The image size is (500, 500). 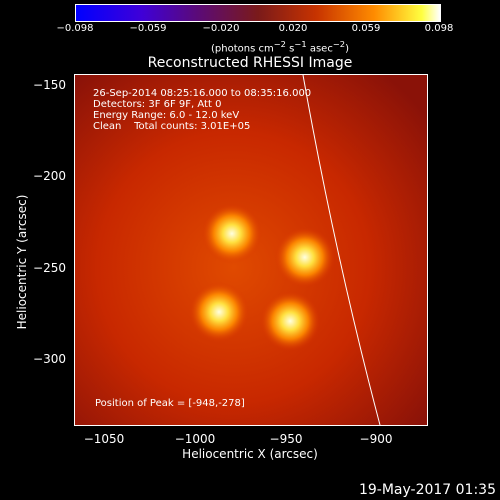 I want to click on colorbar-unit-label: (photons cm−2 s−1 asec−2), so click(x=280, y=47).